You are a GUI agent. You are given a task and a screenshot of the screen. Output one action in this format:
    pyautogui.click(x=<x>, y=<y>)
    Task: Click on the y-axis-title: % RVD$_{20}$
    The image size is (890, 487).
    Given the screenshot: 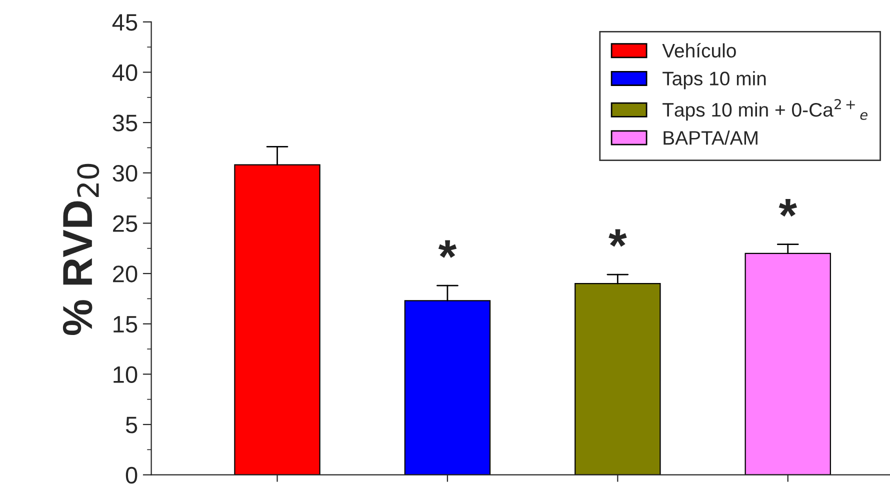 What is the action you would take?
    pyautogui.click(x=81, y=250)
    